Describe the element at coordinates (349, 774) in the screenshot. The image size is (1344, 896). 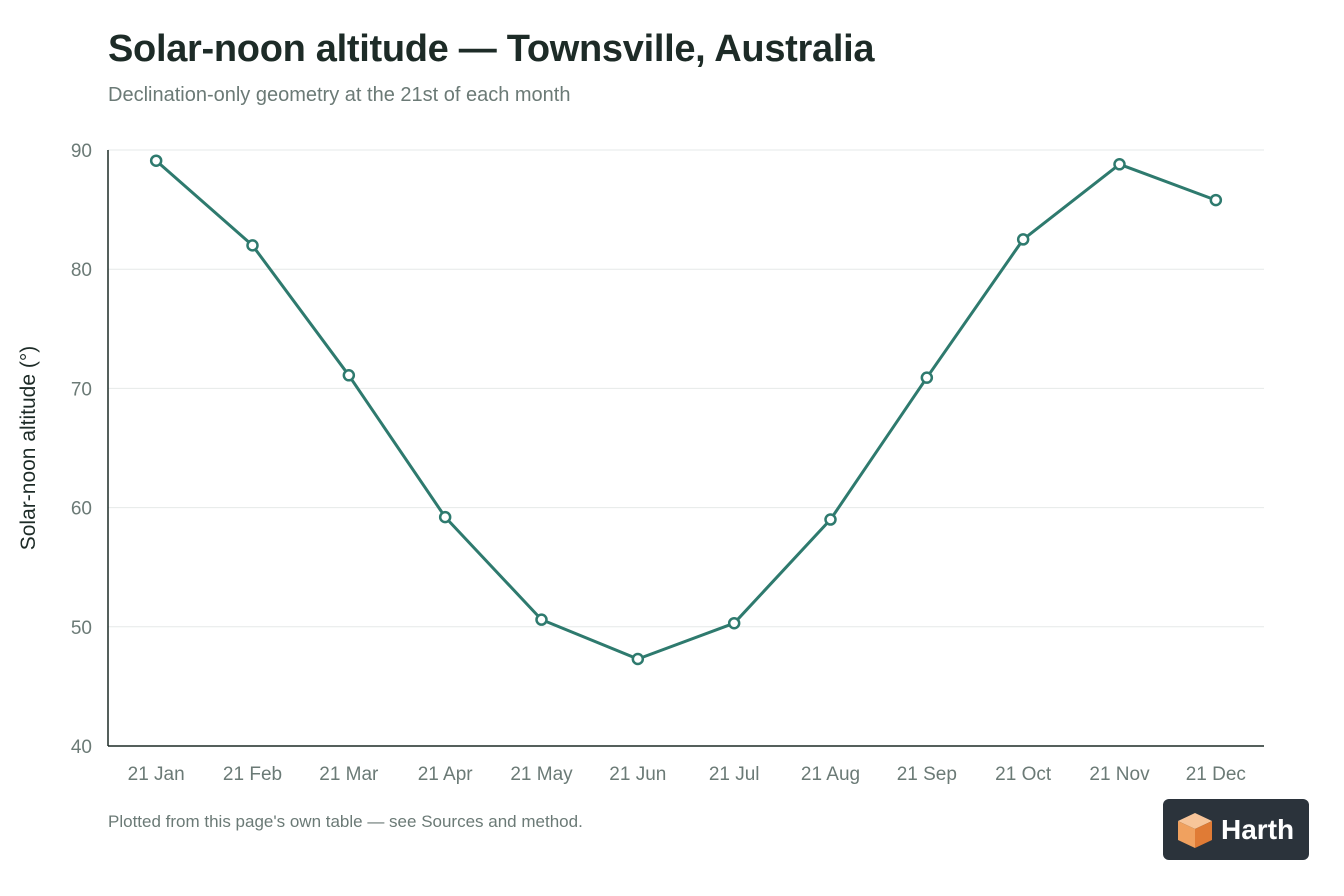
I see `x-tick-label: 21 Mar` at that location.